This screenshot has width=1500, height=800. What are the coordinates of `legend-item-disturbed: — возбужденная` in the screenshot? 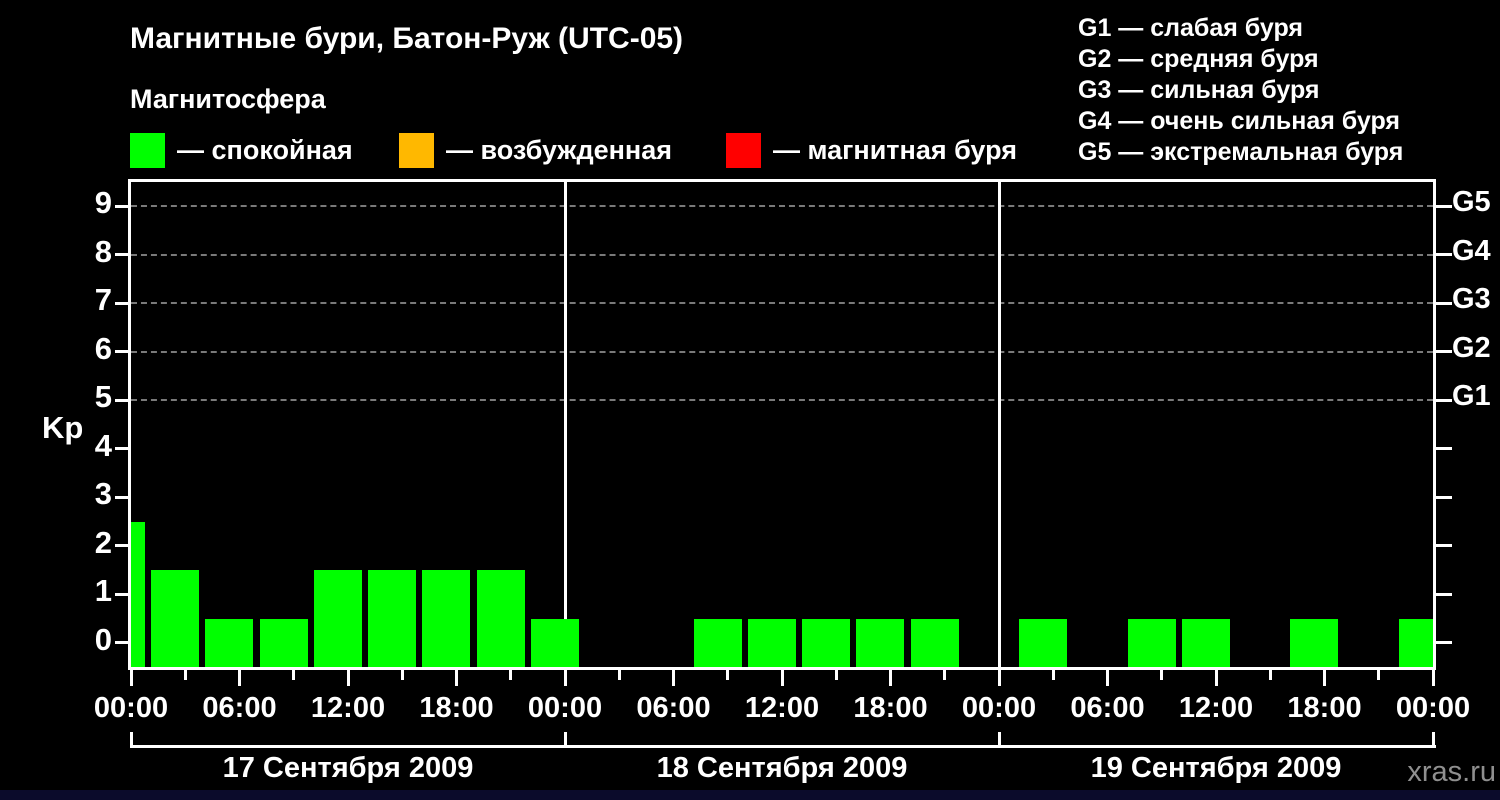 It's located at (535, 150).